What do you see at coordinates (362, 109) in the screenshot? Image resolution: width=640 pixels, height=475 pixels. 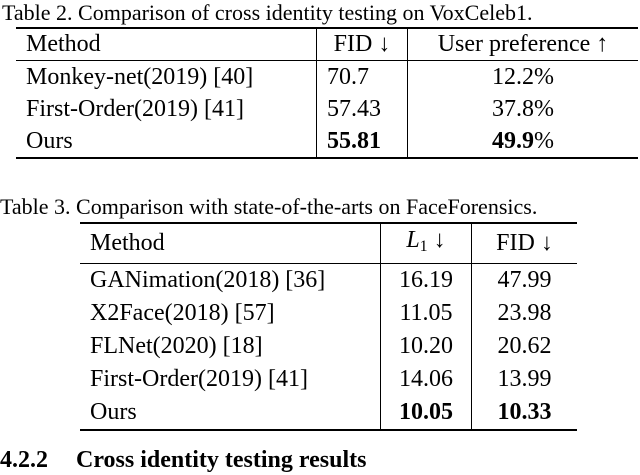 I see `table2-fid-cell: 57.43` at bounding box center [362, 109].